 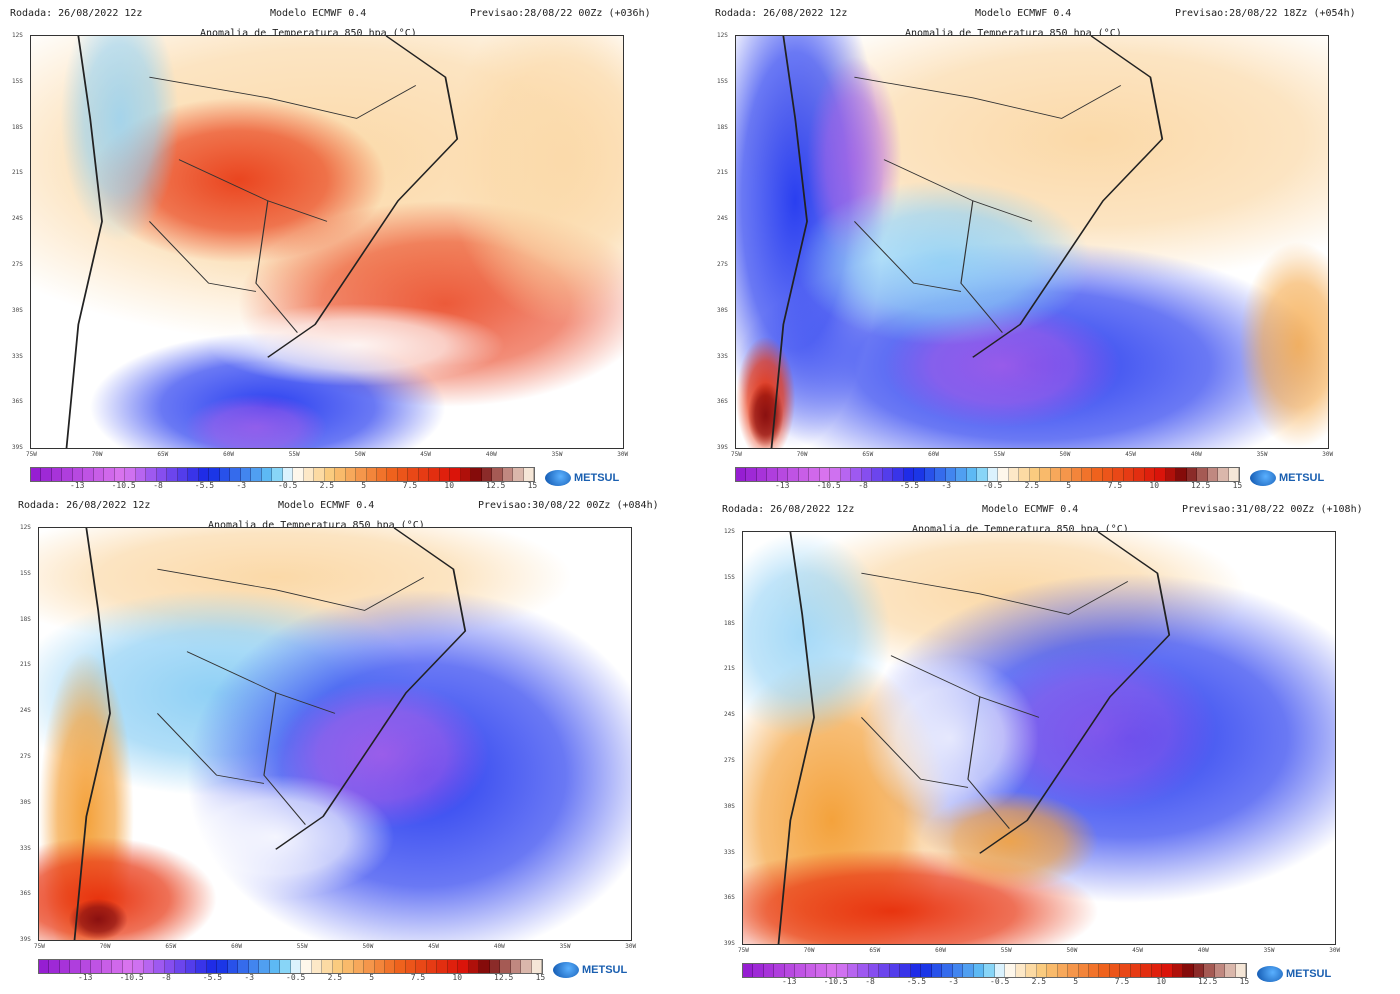 What do you see at coordinates (1161, 981) in the screenshot?
I see `colorbar-label: 10` at bounding box center [1161, 981].